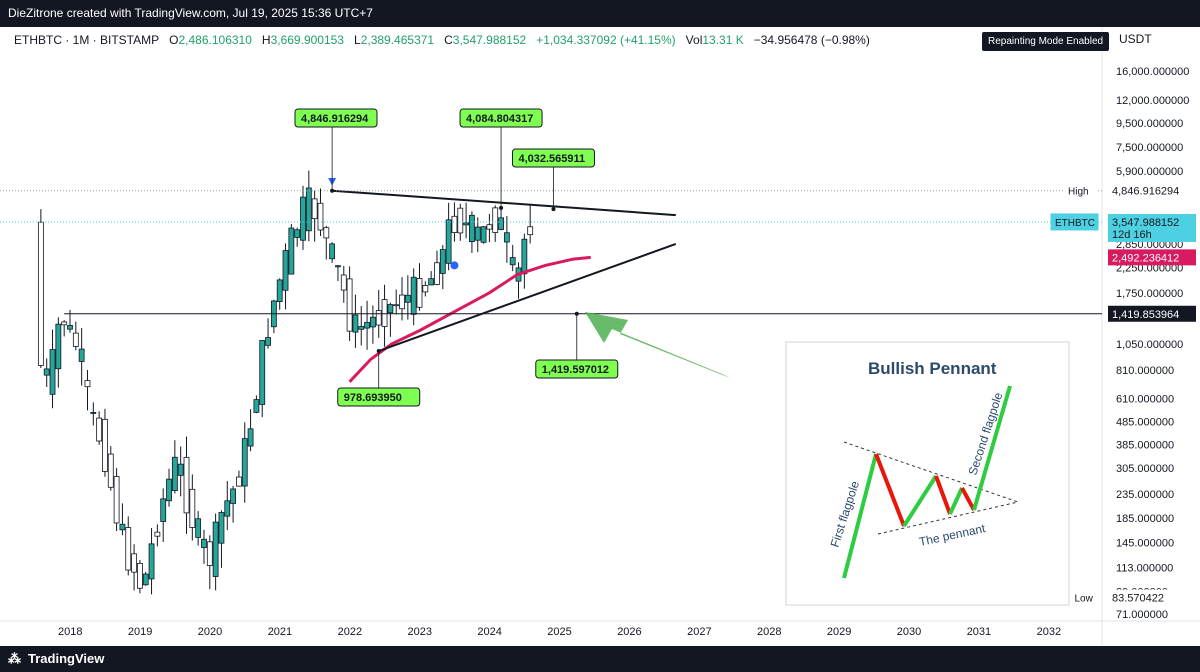 This screenshot has width=1200, height=672. I want to click on currency-label: USDT, so click(1135, 39).